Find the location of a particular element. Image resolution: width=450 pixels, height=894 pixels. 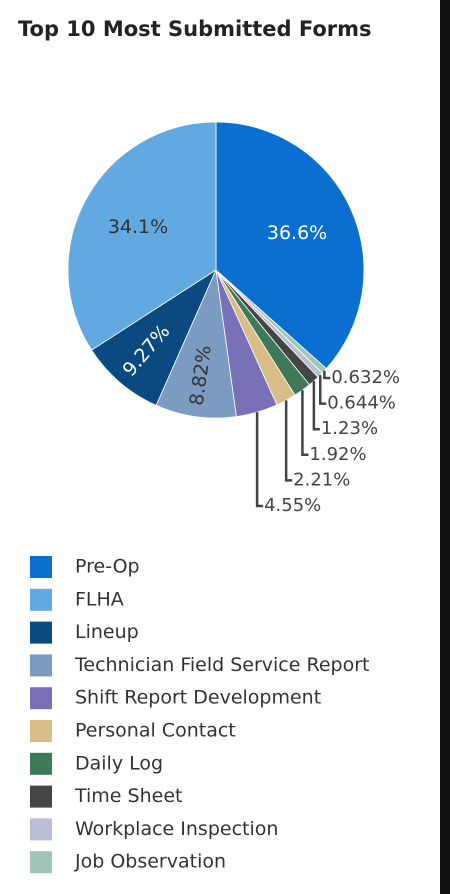

legend-label: Job Observation is located at coordinates (150, 862).